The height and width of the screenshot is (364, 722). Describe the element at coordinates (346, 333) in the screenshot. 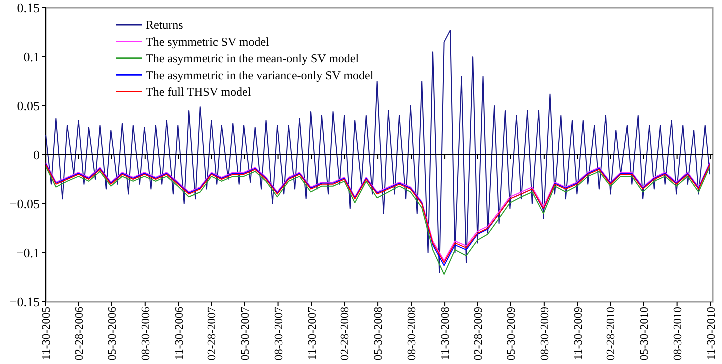

I see `x-tick-label: 02-28-2008` at that location.